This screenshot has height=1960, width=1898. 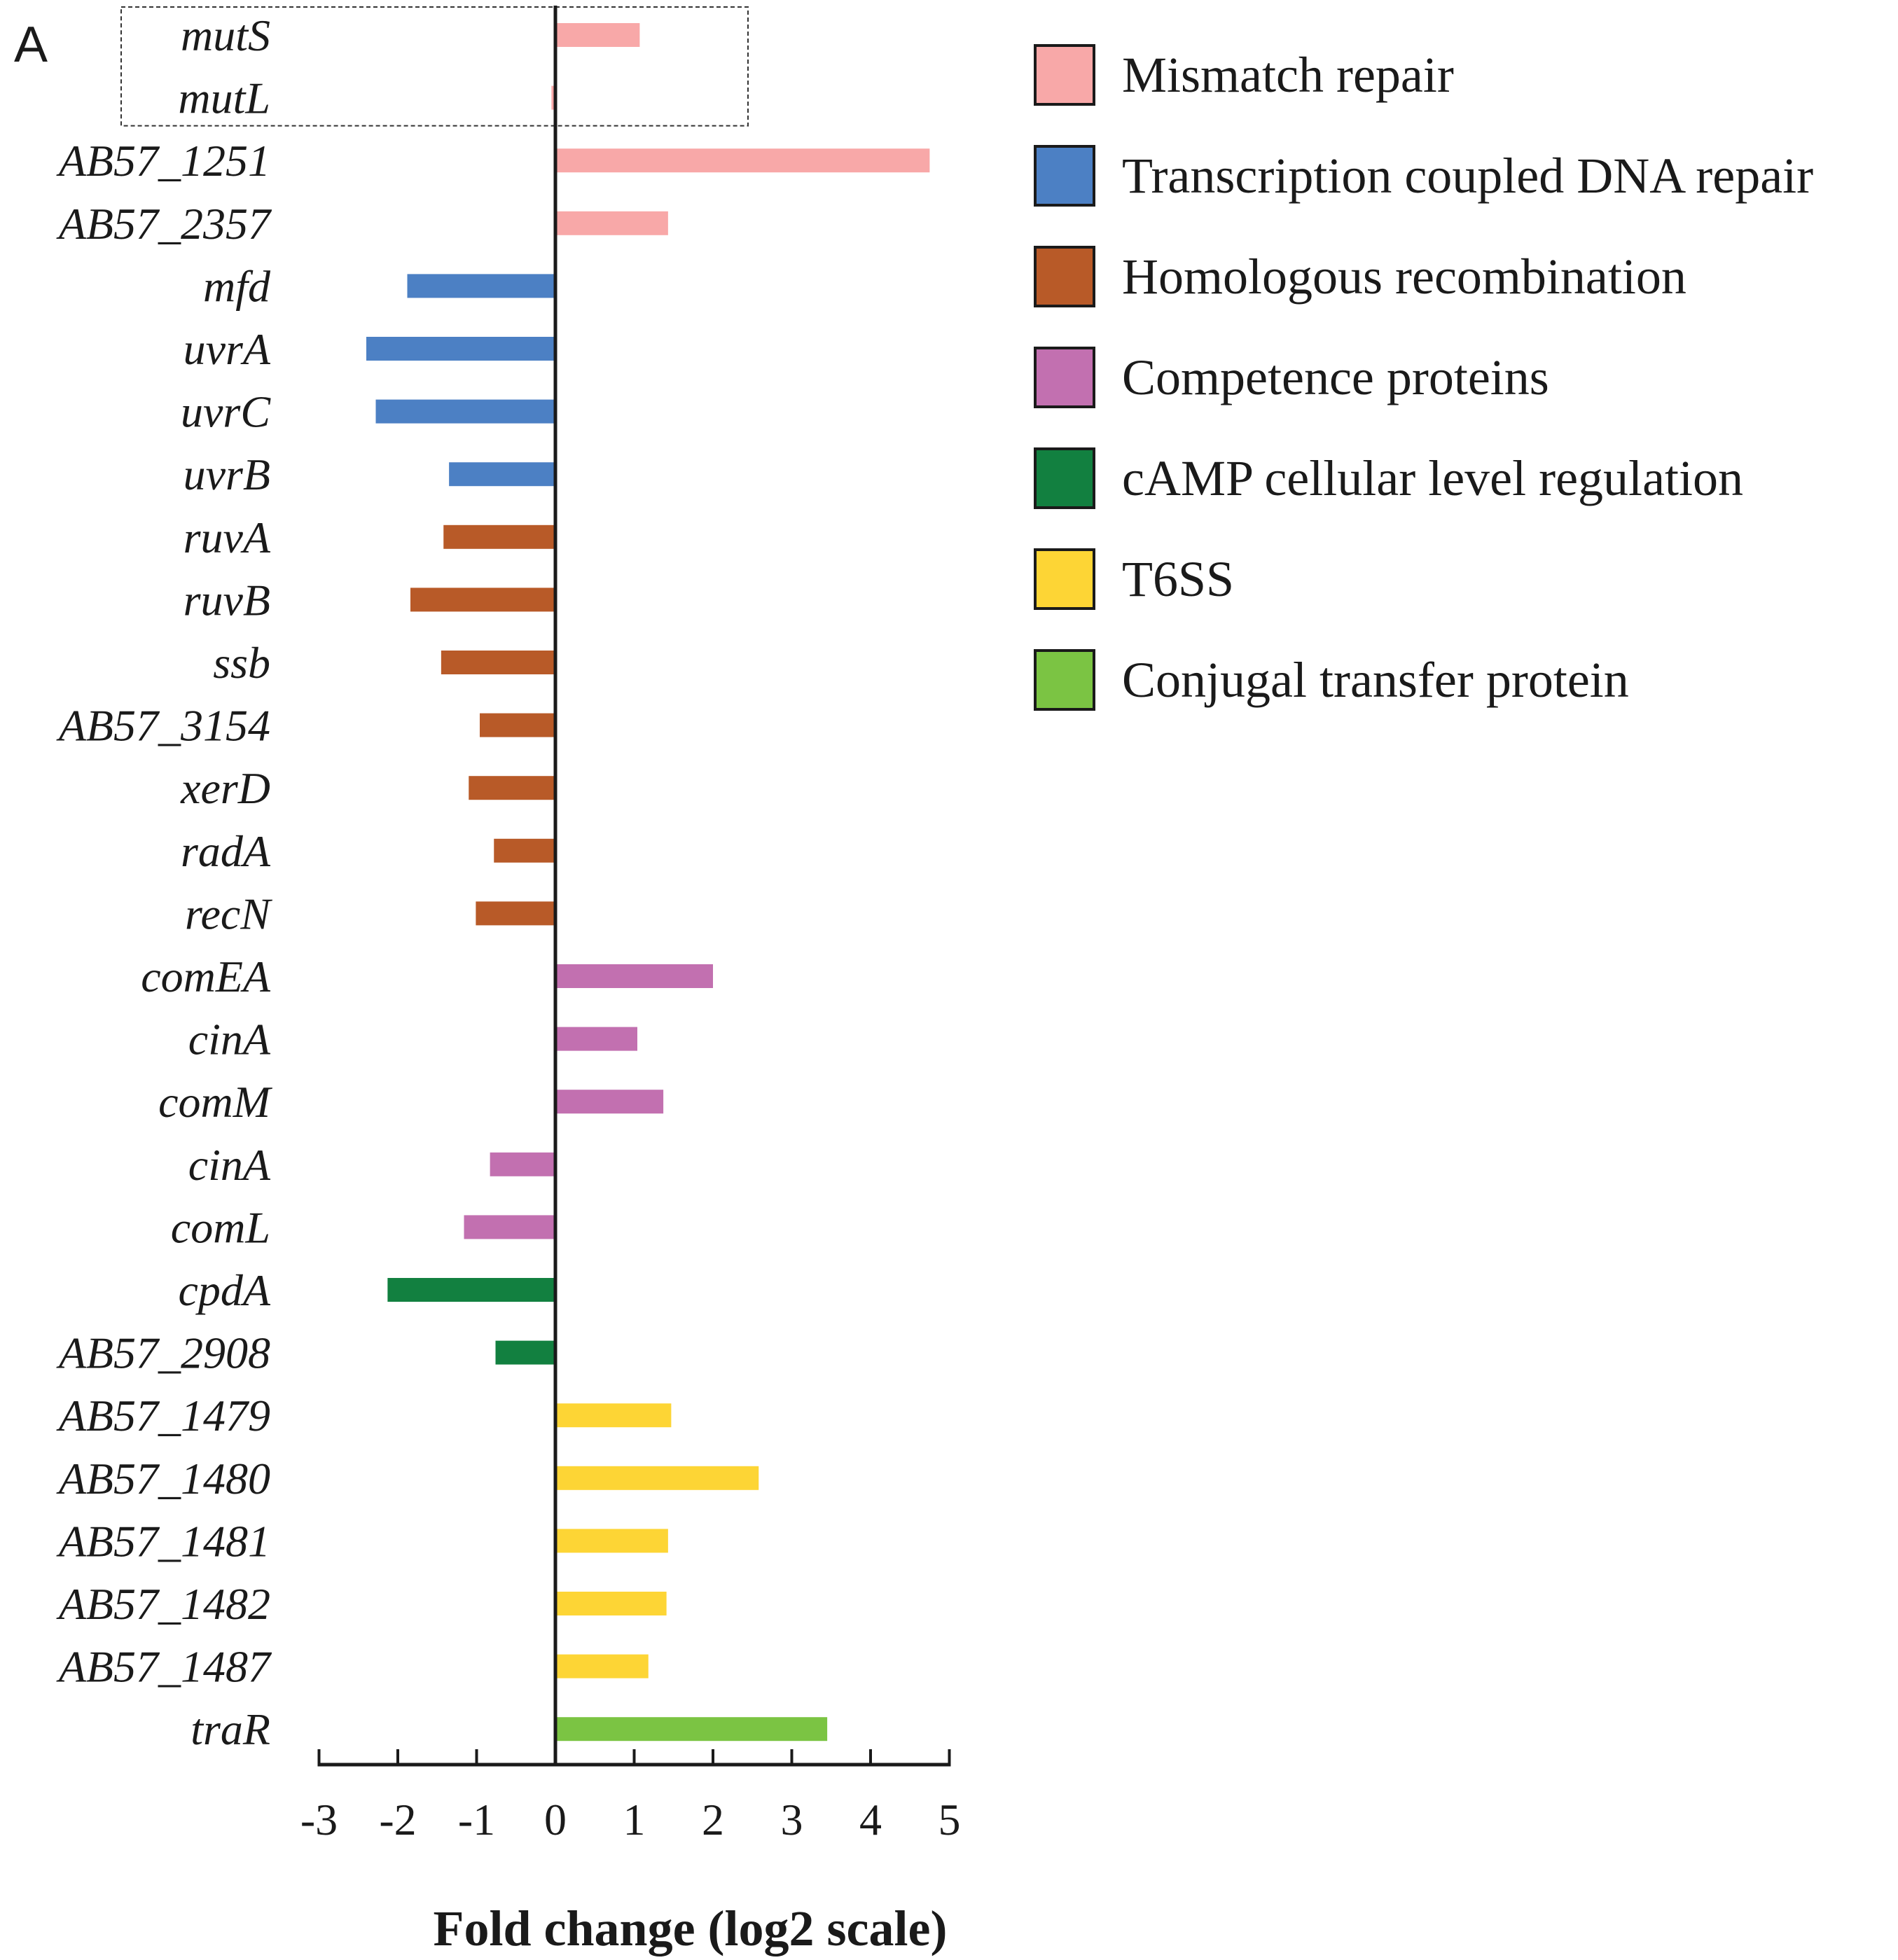 What do you see at coordinates (241, 663) in the screenshot?
I see `gene-label: ssb` at bounding box center [241, 663].